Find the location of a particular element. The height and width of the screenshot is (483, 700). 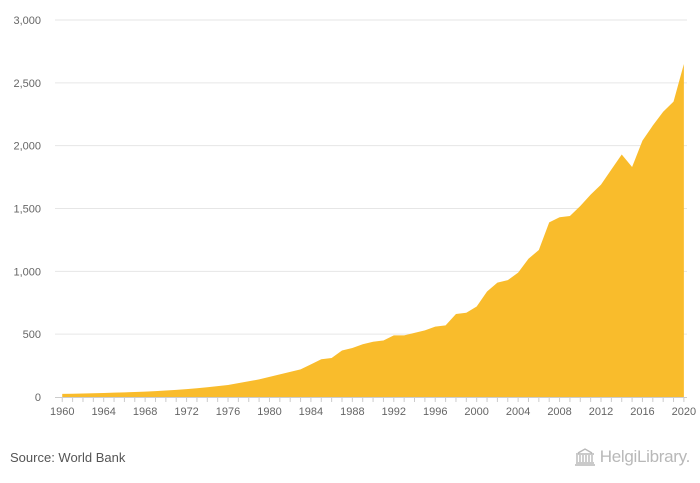

x-tick-label: 1972 is located at coordinates (186, 412).